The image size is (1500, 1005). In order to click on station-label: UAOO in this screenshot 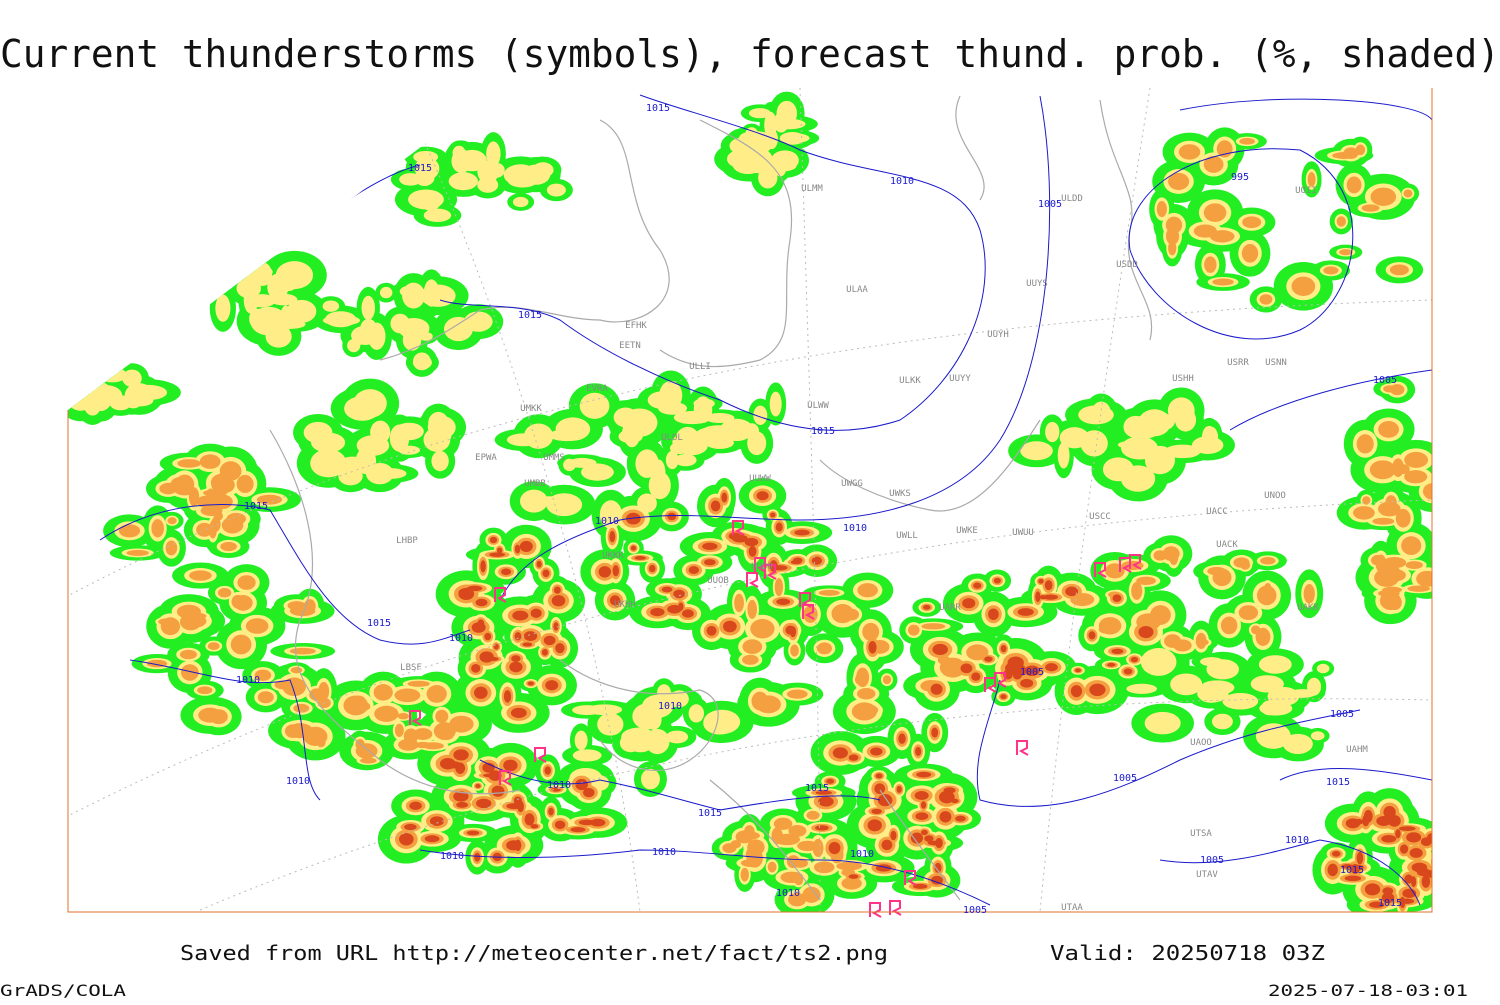, I will do `click(1201, 743)`.